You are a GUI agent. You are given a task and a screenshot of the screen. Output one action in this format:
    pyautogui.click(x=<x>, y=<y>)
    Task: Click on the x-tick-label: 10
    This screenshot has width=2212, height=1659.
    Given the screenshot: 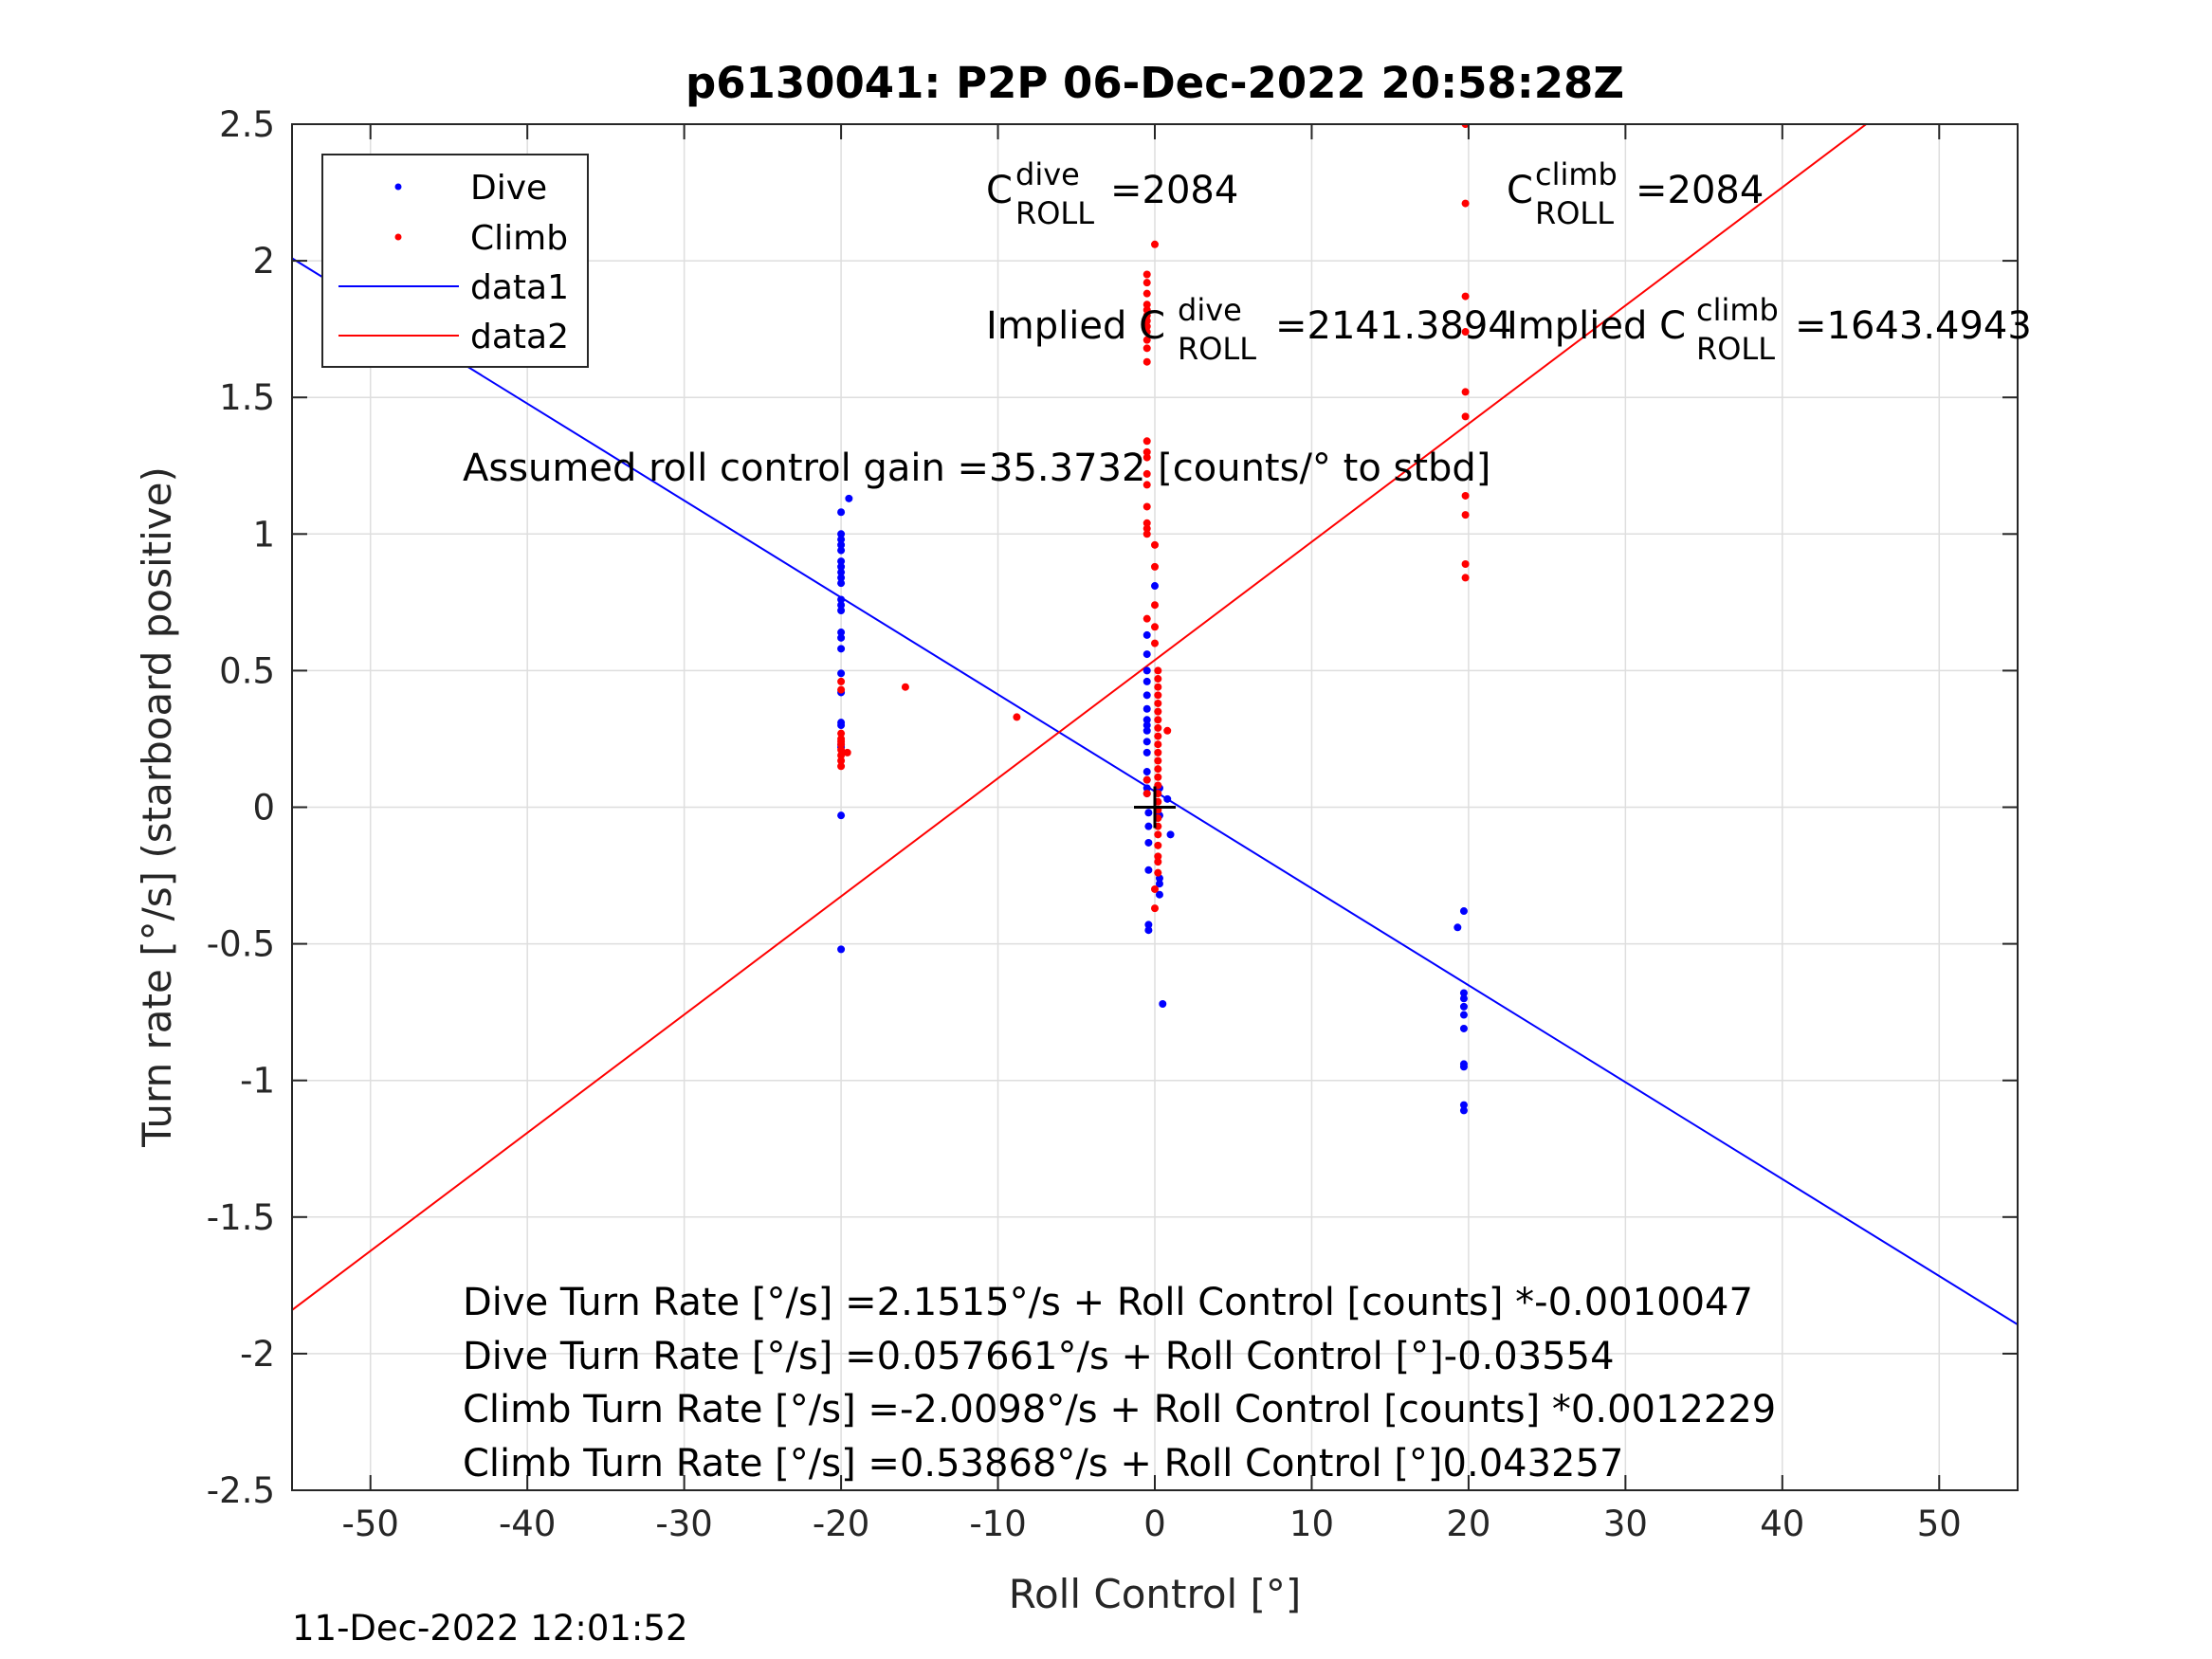 What is the action you would take?
    pyautogui.click(x=1311, y=1524)
    